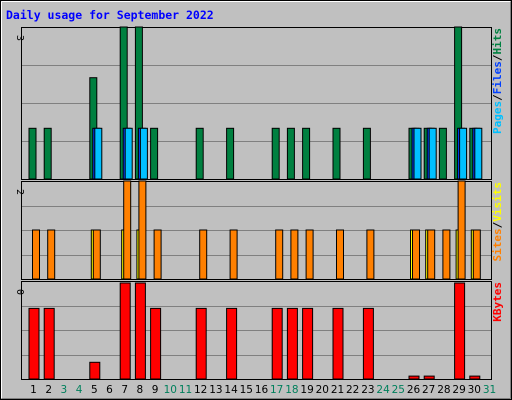 The width and height of the screenshot is (512, 400). What do you see at coordinates (33, 390) in the screenshot?
I see `x-tick-label-1: 1` at bounding box center [33, 390].